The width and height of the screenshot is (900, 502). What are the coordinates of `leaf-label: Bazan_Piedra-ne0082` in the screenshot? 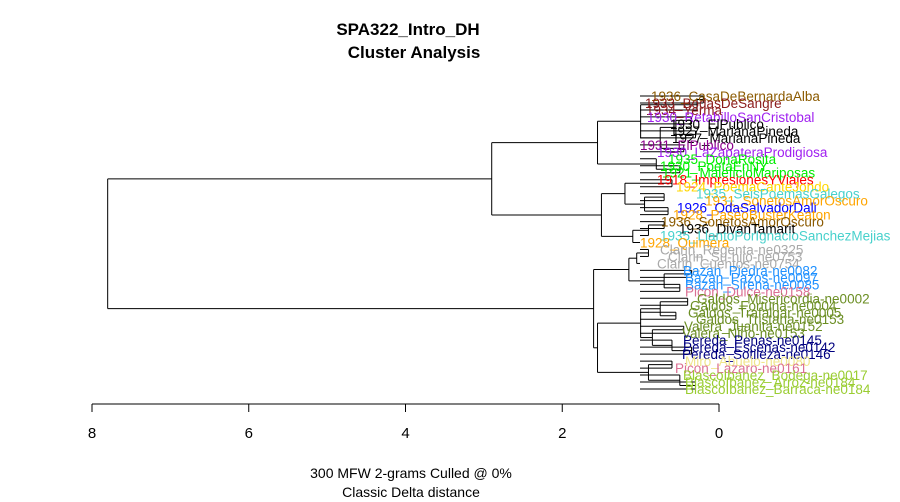 It's located at (750, 270).